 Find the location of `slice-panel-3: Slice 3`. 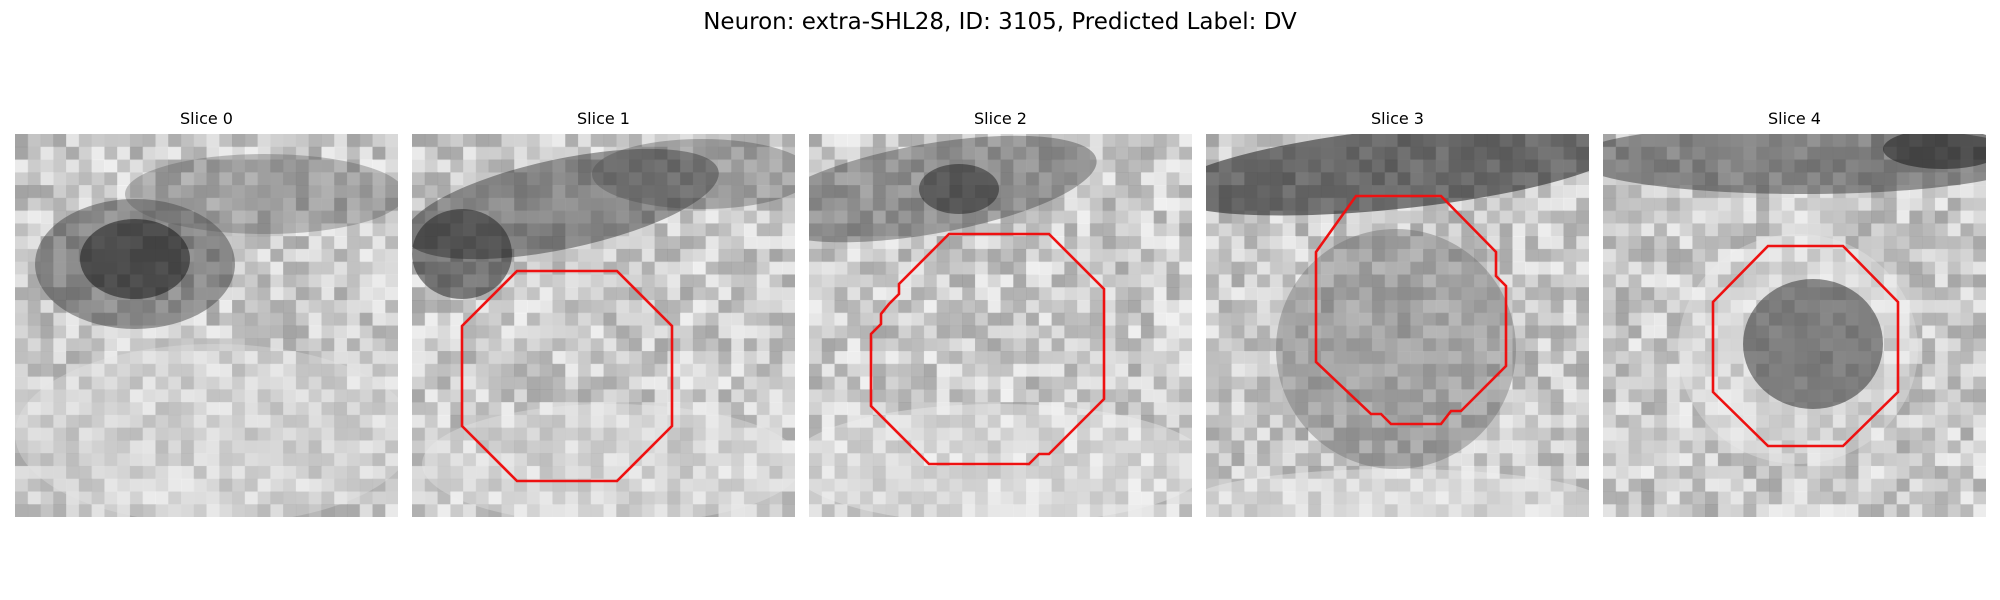

slice-panel-3: Slice 3 is located at coordinates (1397, 312).